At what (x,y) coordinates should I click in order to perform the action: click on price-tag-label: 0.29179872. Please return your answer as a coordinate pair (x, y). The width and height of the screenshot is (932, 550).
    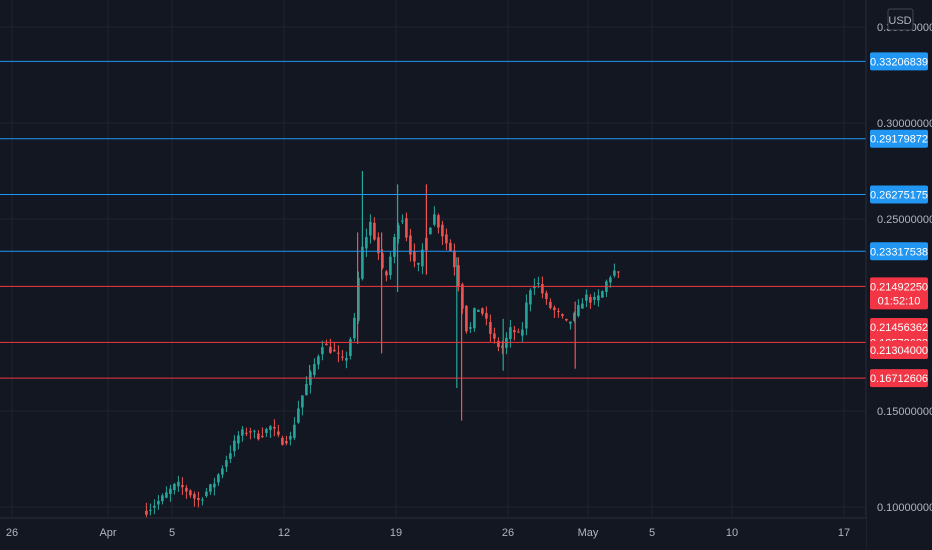
    Looking at the image, I should click on (899, 140).